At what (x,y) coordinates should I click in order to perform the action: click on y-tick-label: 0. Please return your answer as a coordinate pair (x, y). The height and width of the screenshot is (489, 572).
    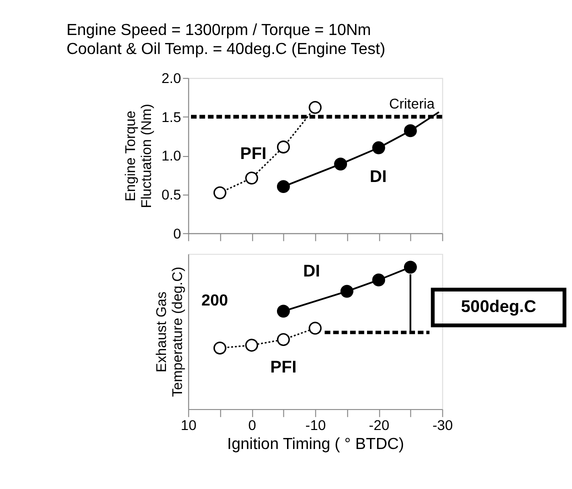
    Looking at the image, I should click on (177, 233).